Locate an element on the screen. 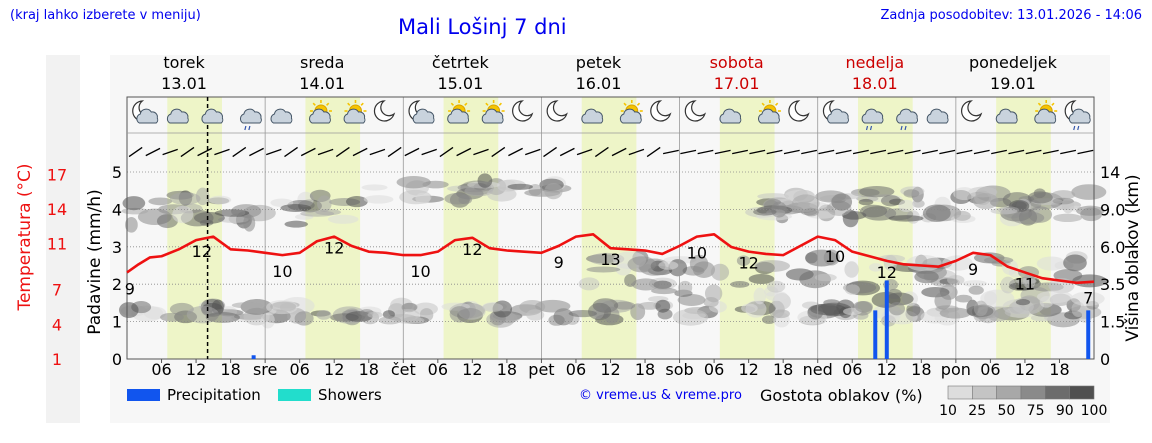  x-tick-label: pet is located at coordinates (541, 369).